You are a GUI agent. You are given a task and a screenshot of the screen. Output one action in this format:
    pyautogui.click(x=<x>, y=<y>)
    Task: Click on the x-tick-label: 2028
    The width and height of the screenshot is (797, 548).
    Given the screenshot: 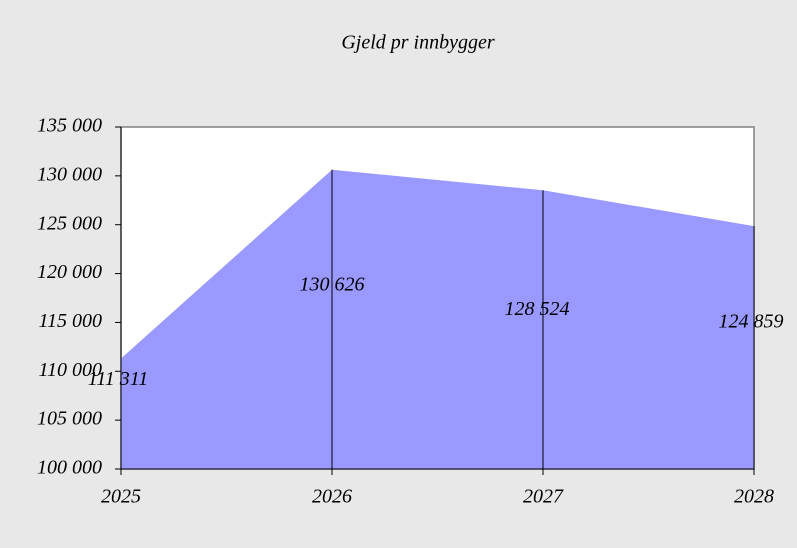 What is the action you would take?
    pyautogui.click(x=754, y=497)
    